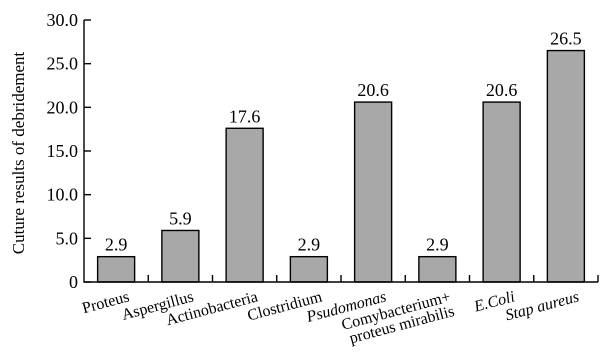  I want to click on y-tick-label: 10.0, so click(63, 195).